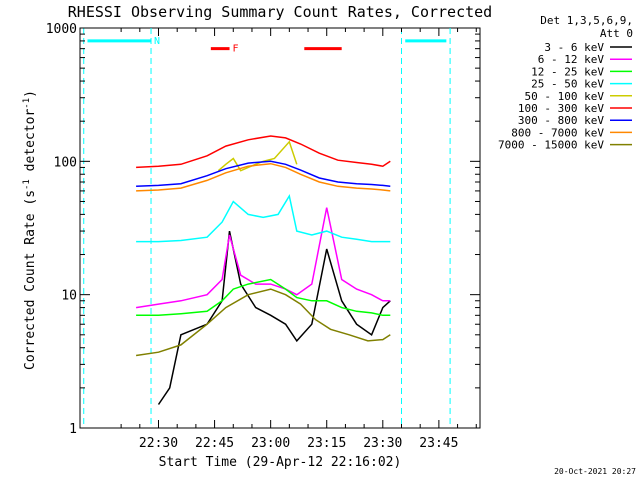 The image size is (640, 480). What do you see at coordinates (567, 84) in the screenshot?
I see `legend-label: 25 - 50 keV` at bounding box center [567, 84].